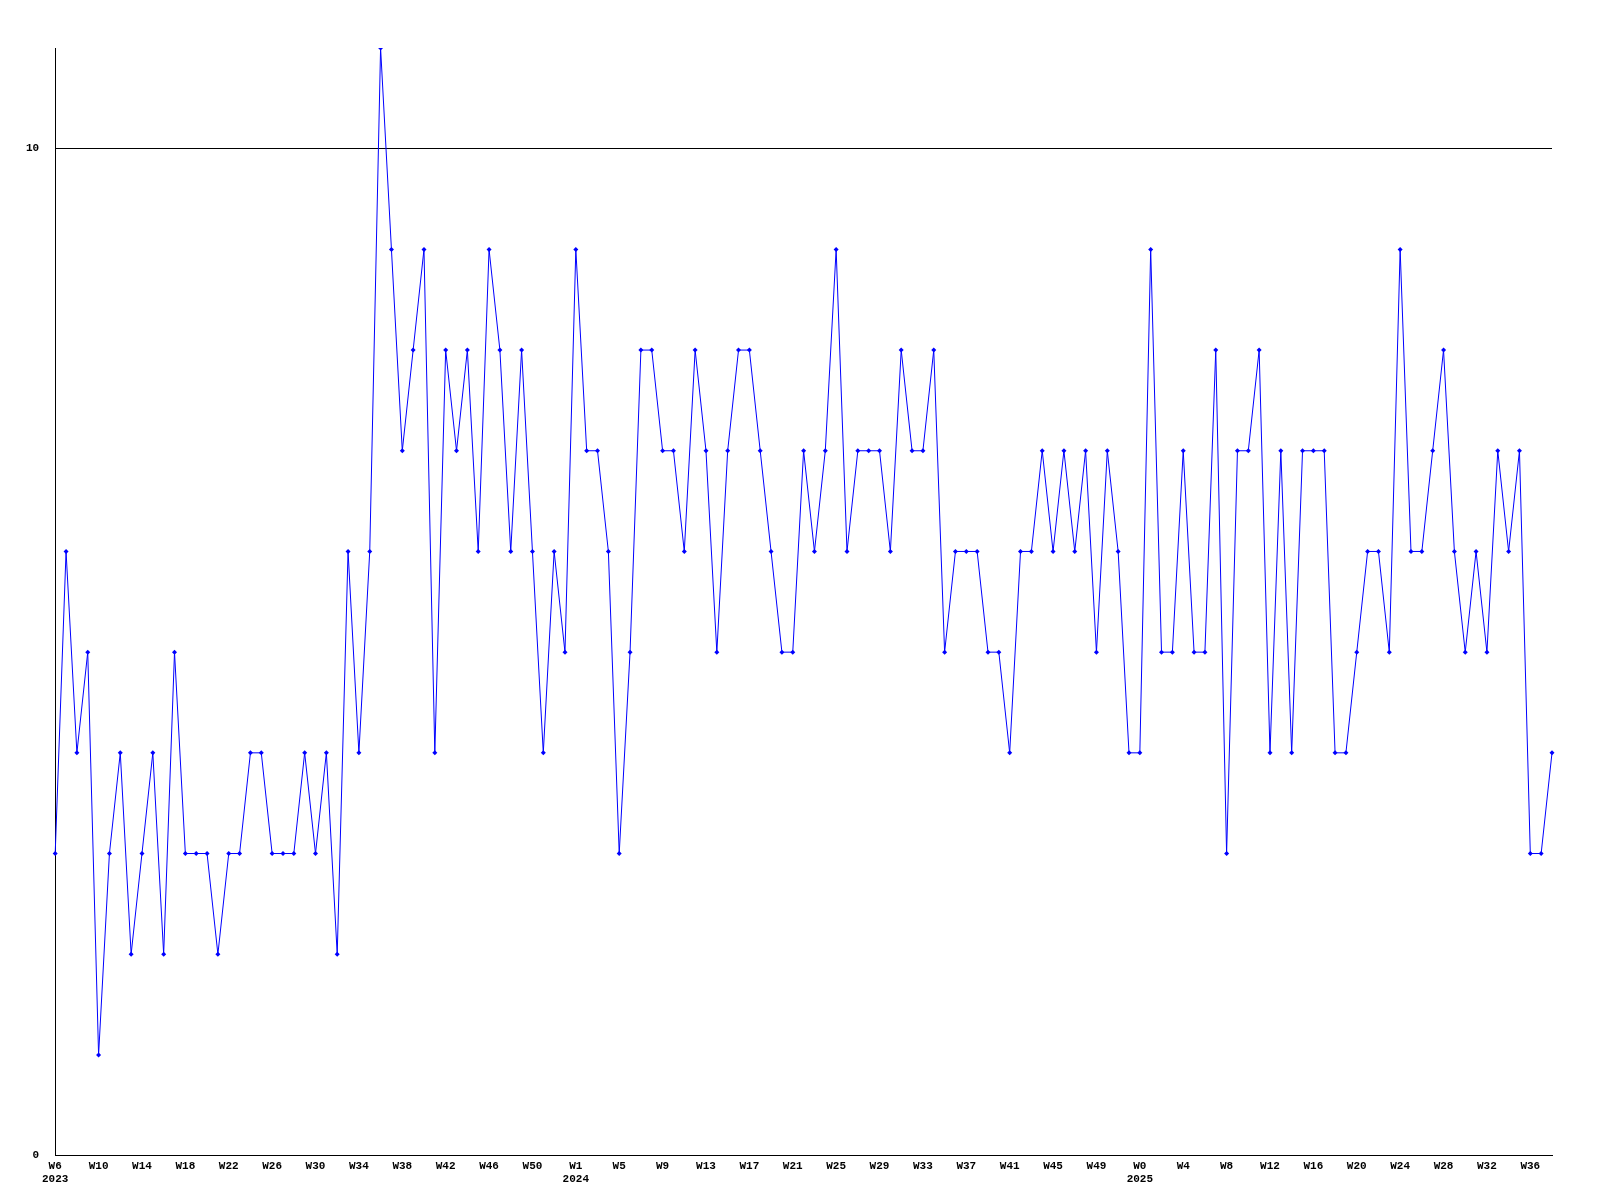  I want to click on x-tick-label: W1 2024, so click(576, 1172).